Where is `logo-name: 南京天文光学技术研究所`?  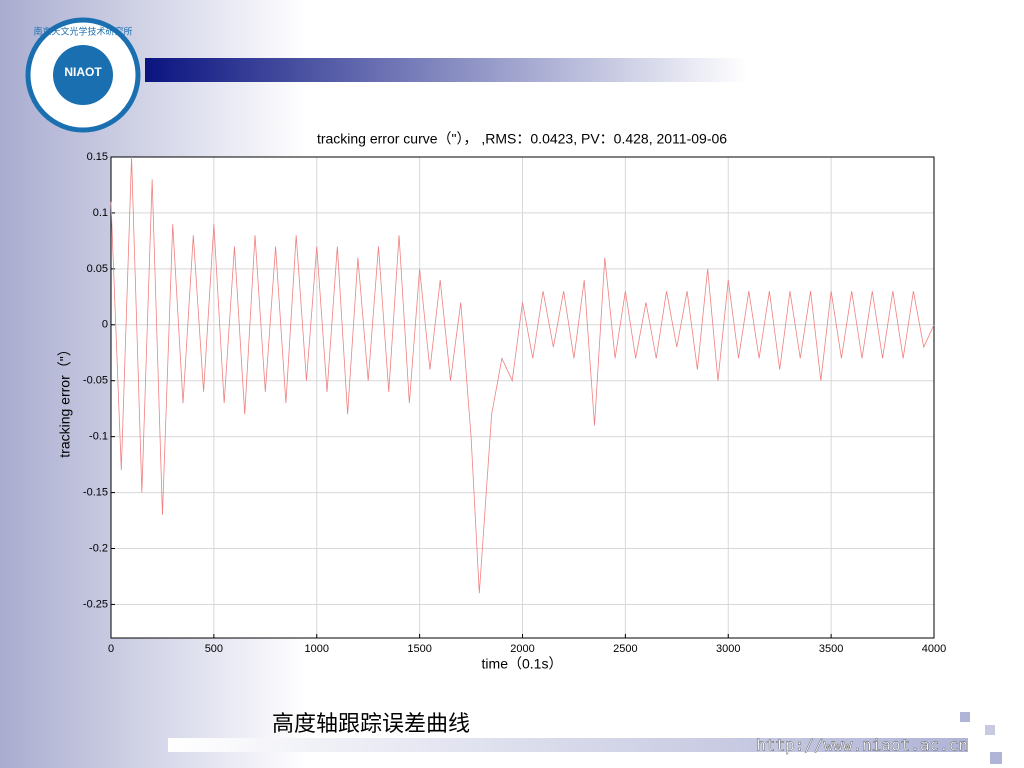 logo-name: 南京天文光学技术研究所 is located at coordinates (82, 30).